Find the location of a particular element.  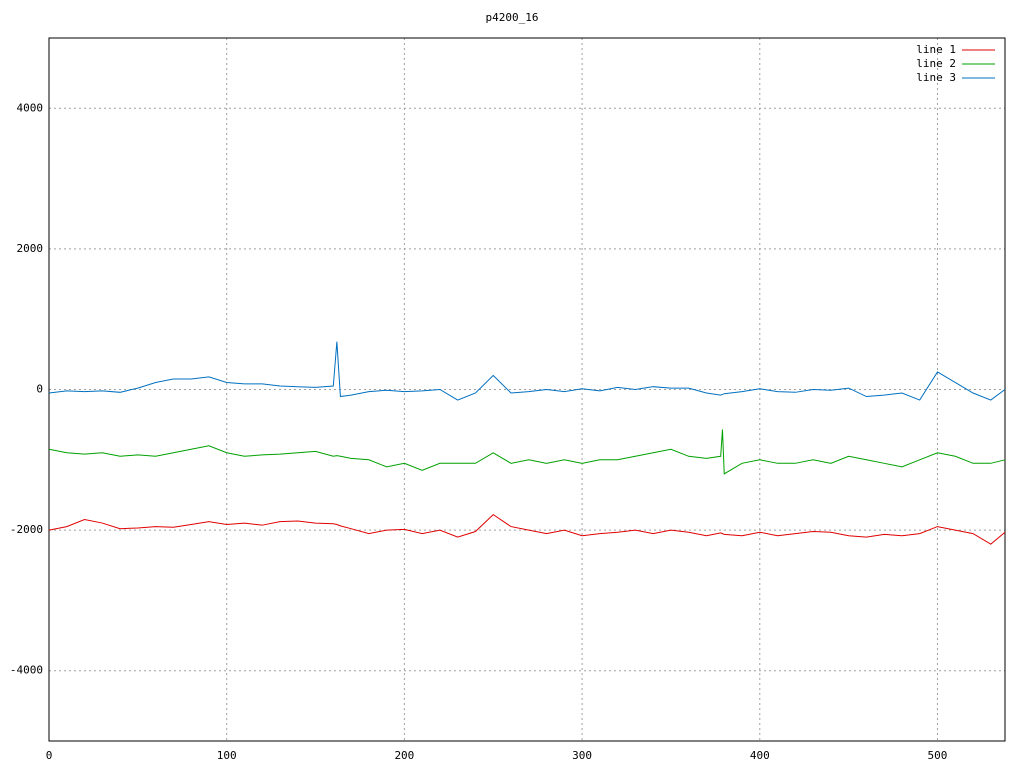

legend-label: line 1 is located at coordinates (936, 49).